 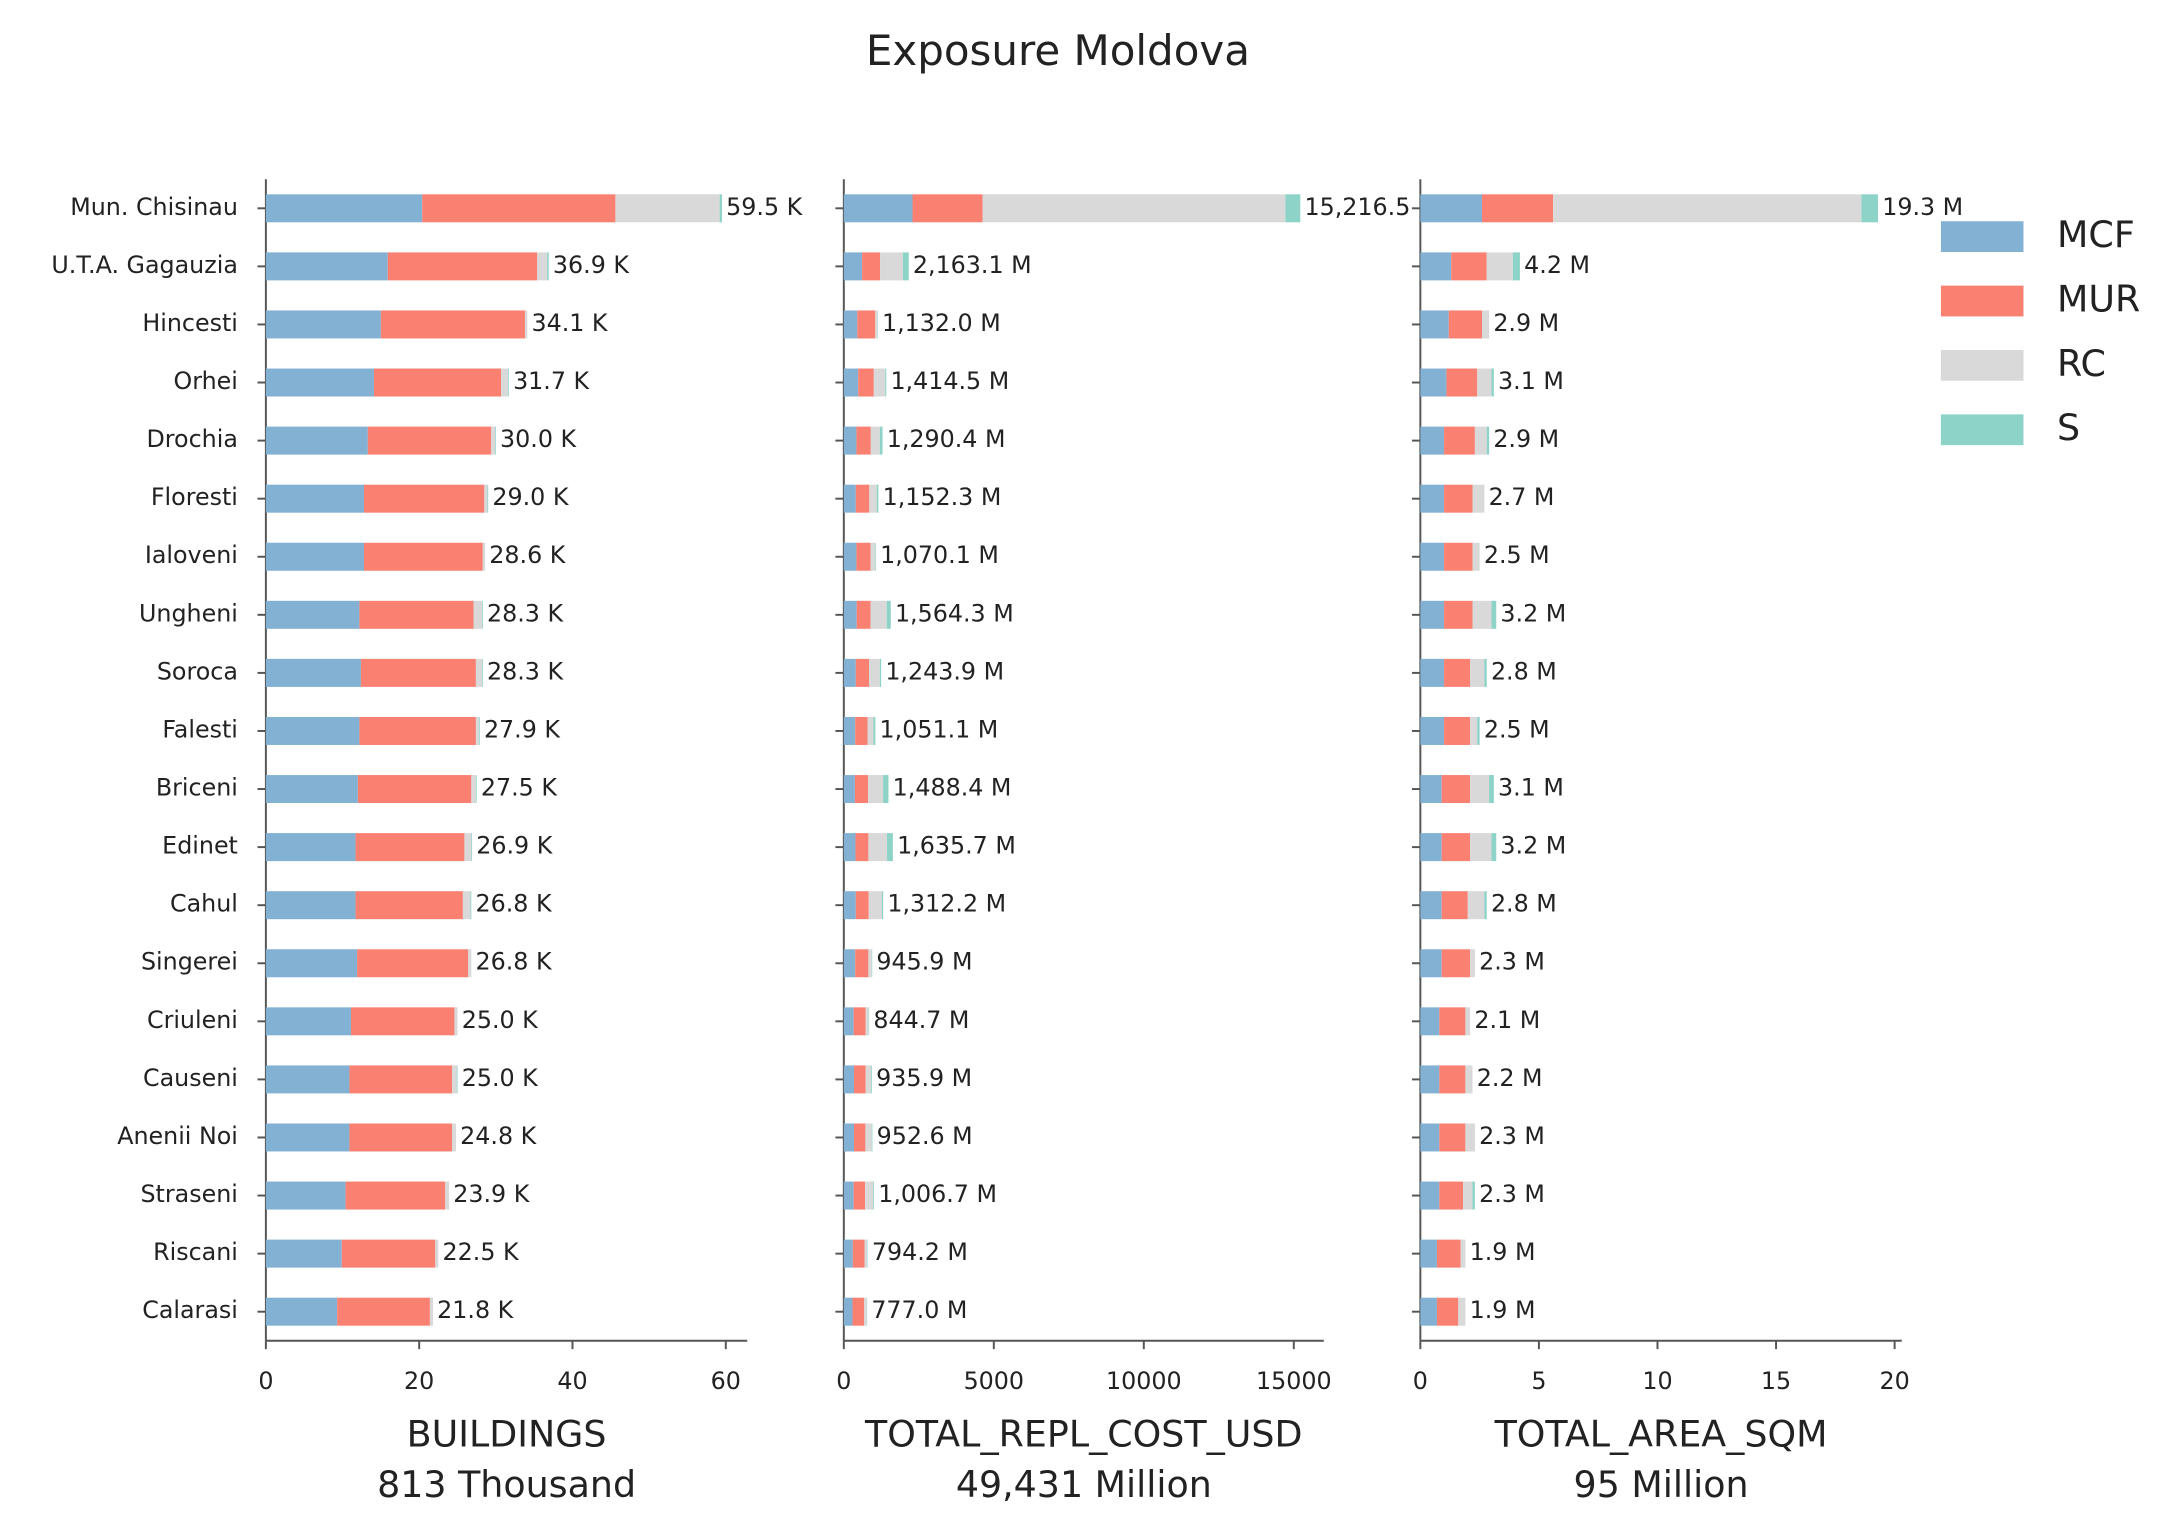 I want to click on value-label: 2.5 M, so click(x=1517, y=729).